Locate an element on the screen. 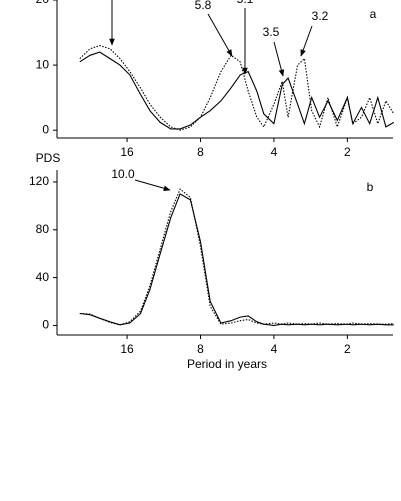  y-axis-label: PDS is located at coordinates (48, 158).